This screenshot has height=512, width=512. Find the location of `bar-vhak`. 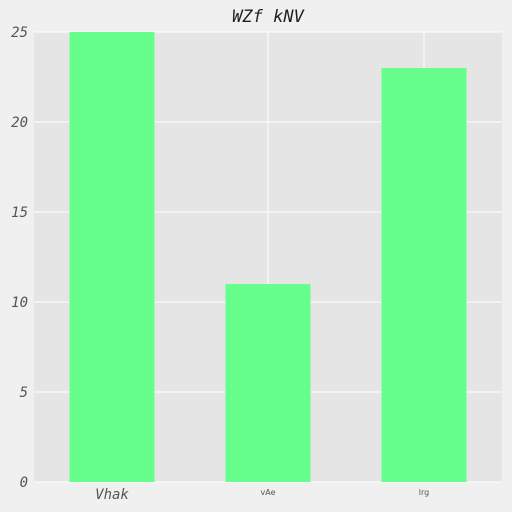

bar-vhak is located at coordinates (112, 257).